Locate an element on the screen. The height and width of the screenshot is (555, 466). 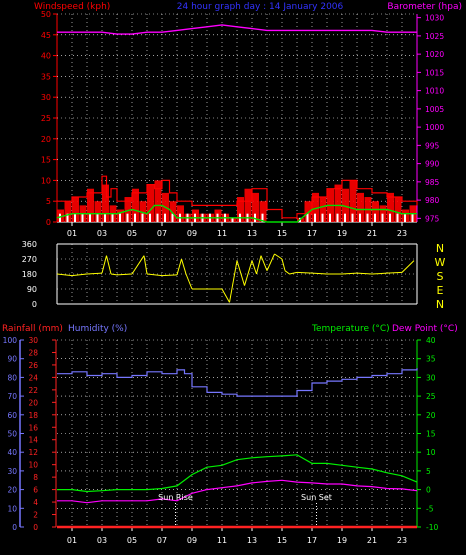
dew-axis-title: Dew Point (°C) is located at coordinates (425, 329).